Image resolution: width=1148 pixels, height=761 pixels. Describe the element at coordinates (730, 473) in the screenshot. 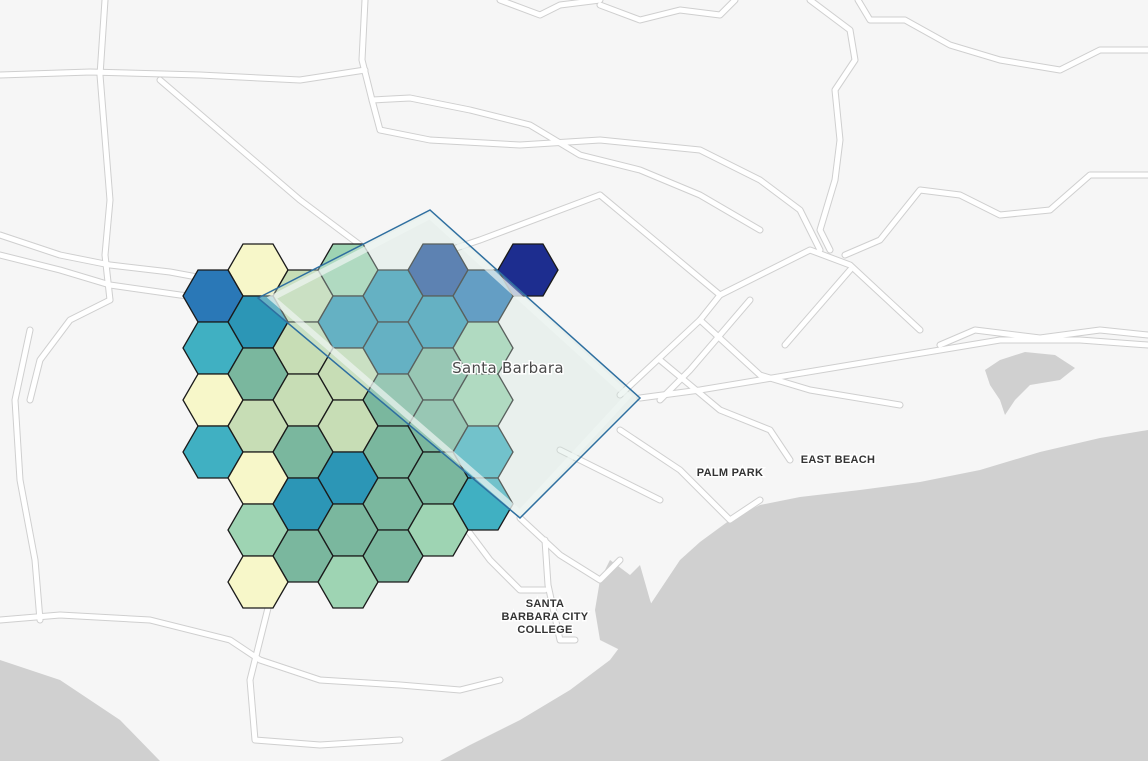

I see `poi-label-palm-park: PALM PARK` at that location.